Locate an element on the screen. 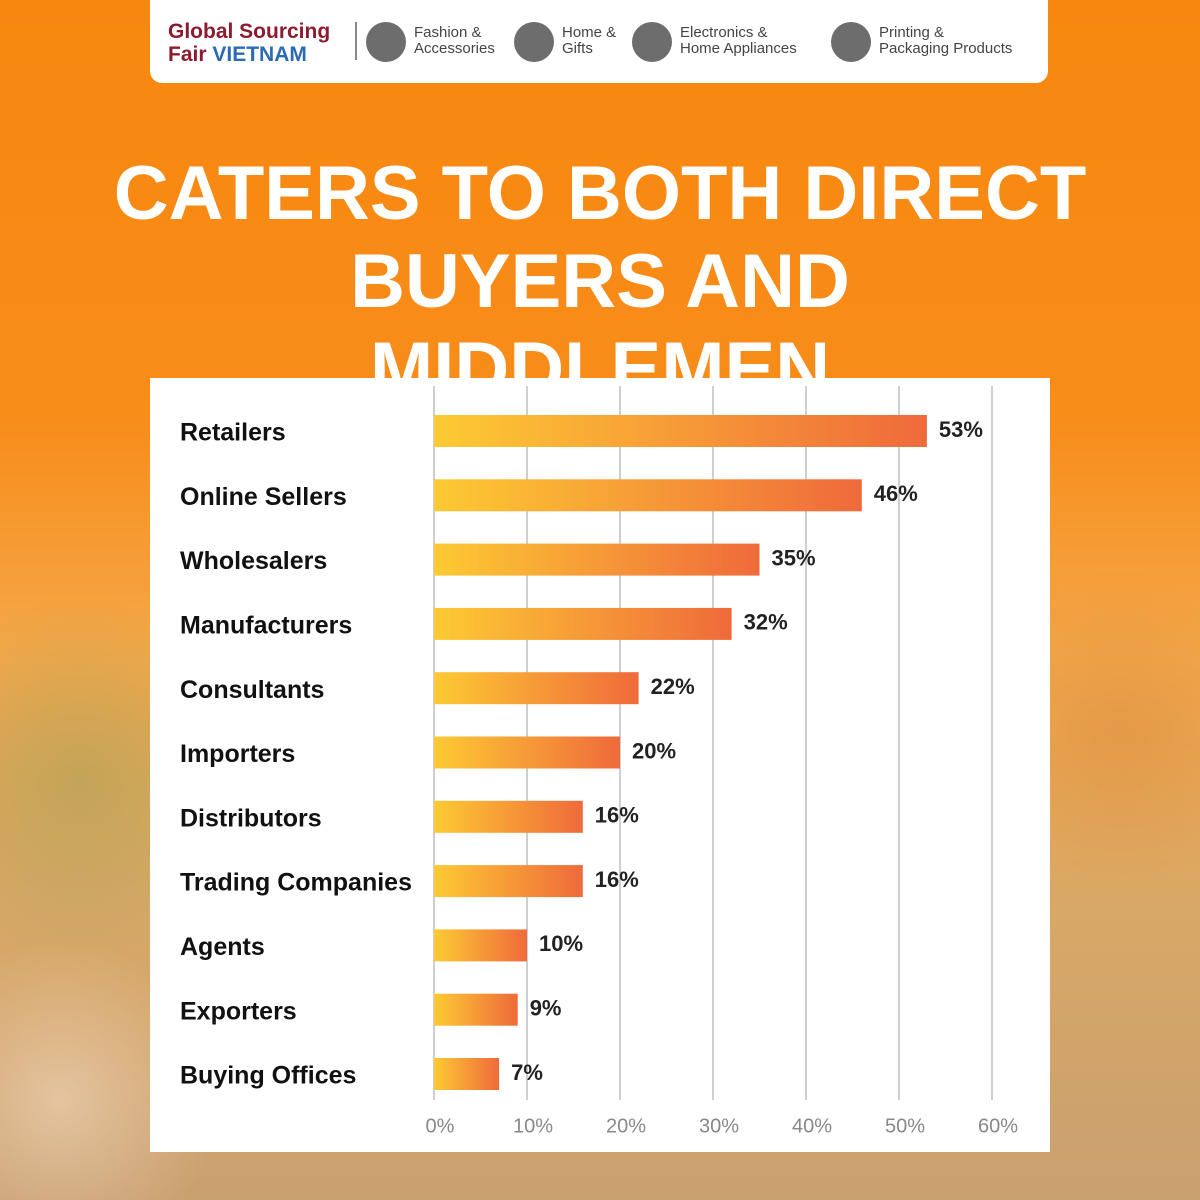  logo-text: Fair is located at coordinates (187, 54).